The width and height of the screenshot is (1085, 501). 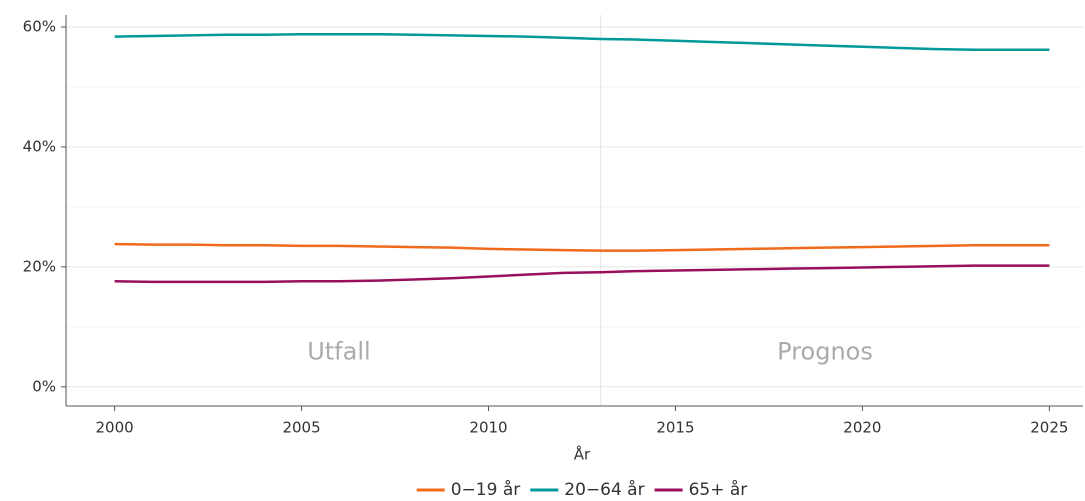 I want to click on legend-label: 0−19 år, so click(x=486, y=489).